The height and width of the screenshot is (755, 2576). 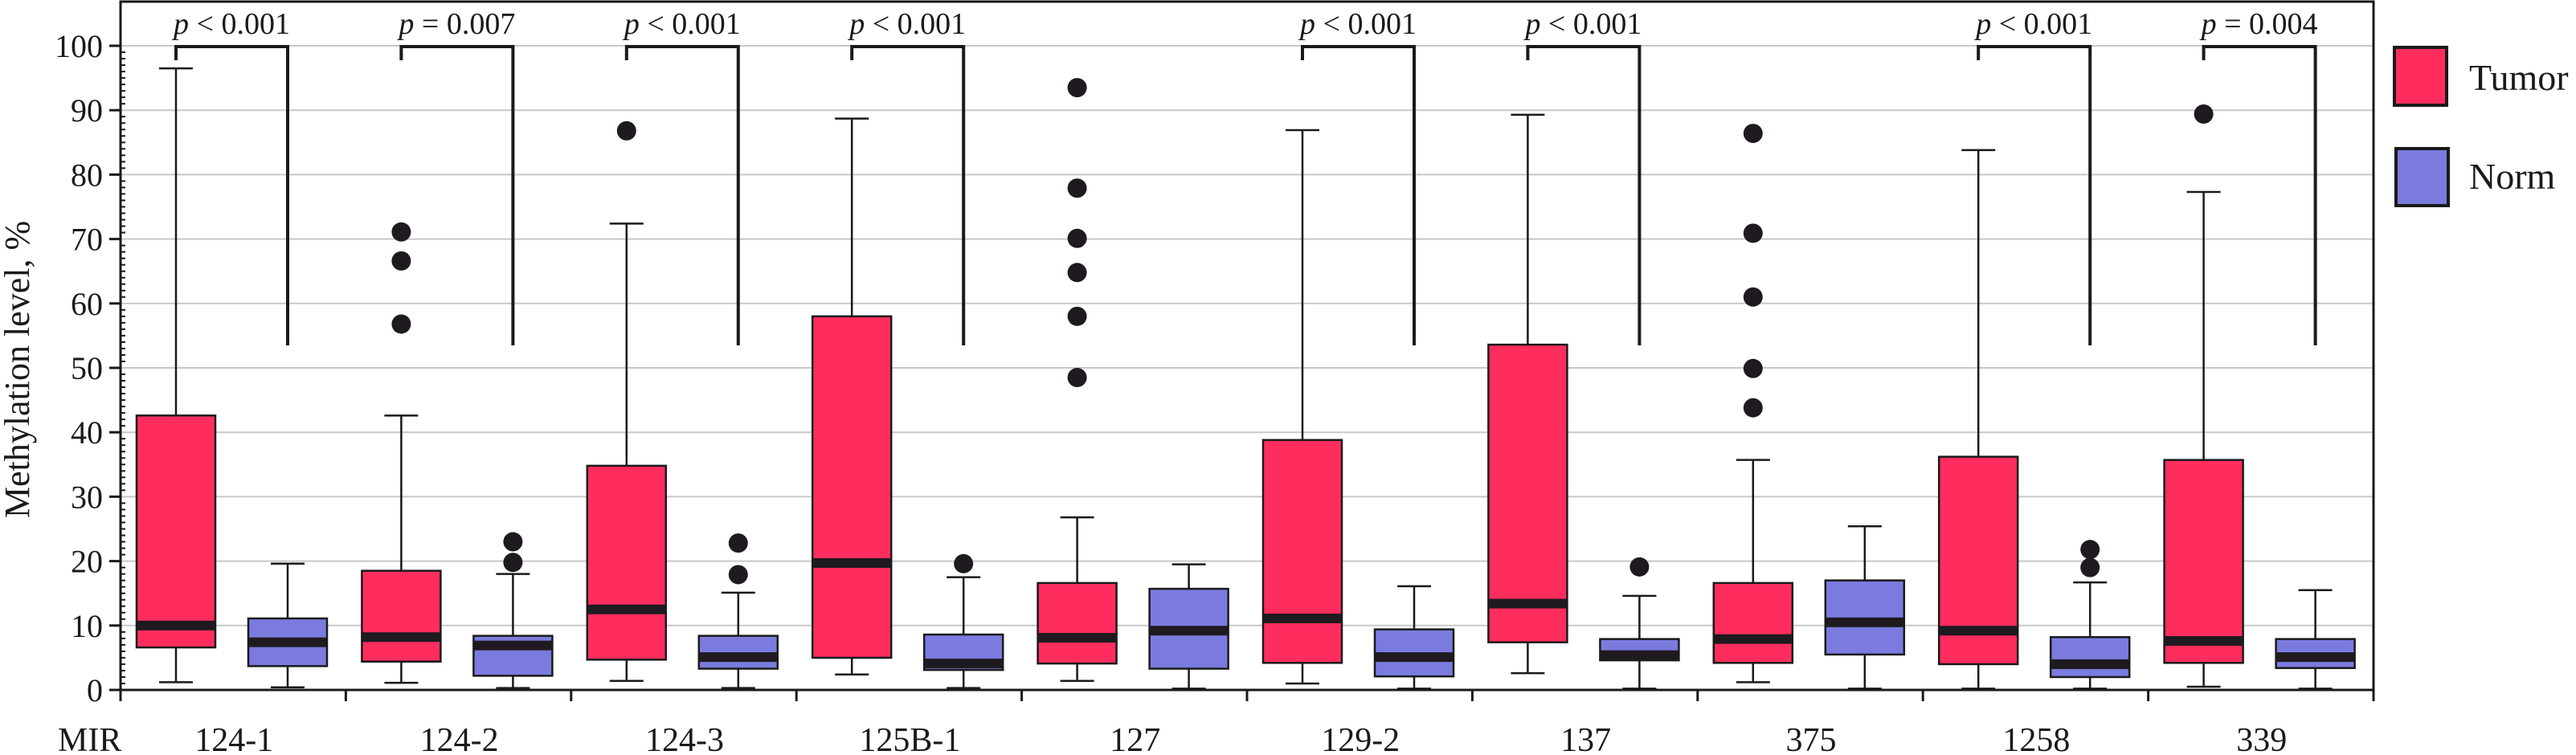 I want to click on x-category-label: 124-2, so click(x=459, y=738).